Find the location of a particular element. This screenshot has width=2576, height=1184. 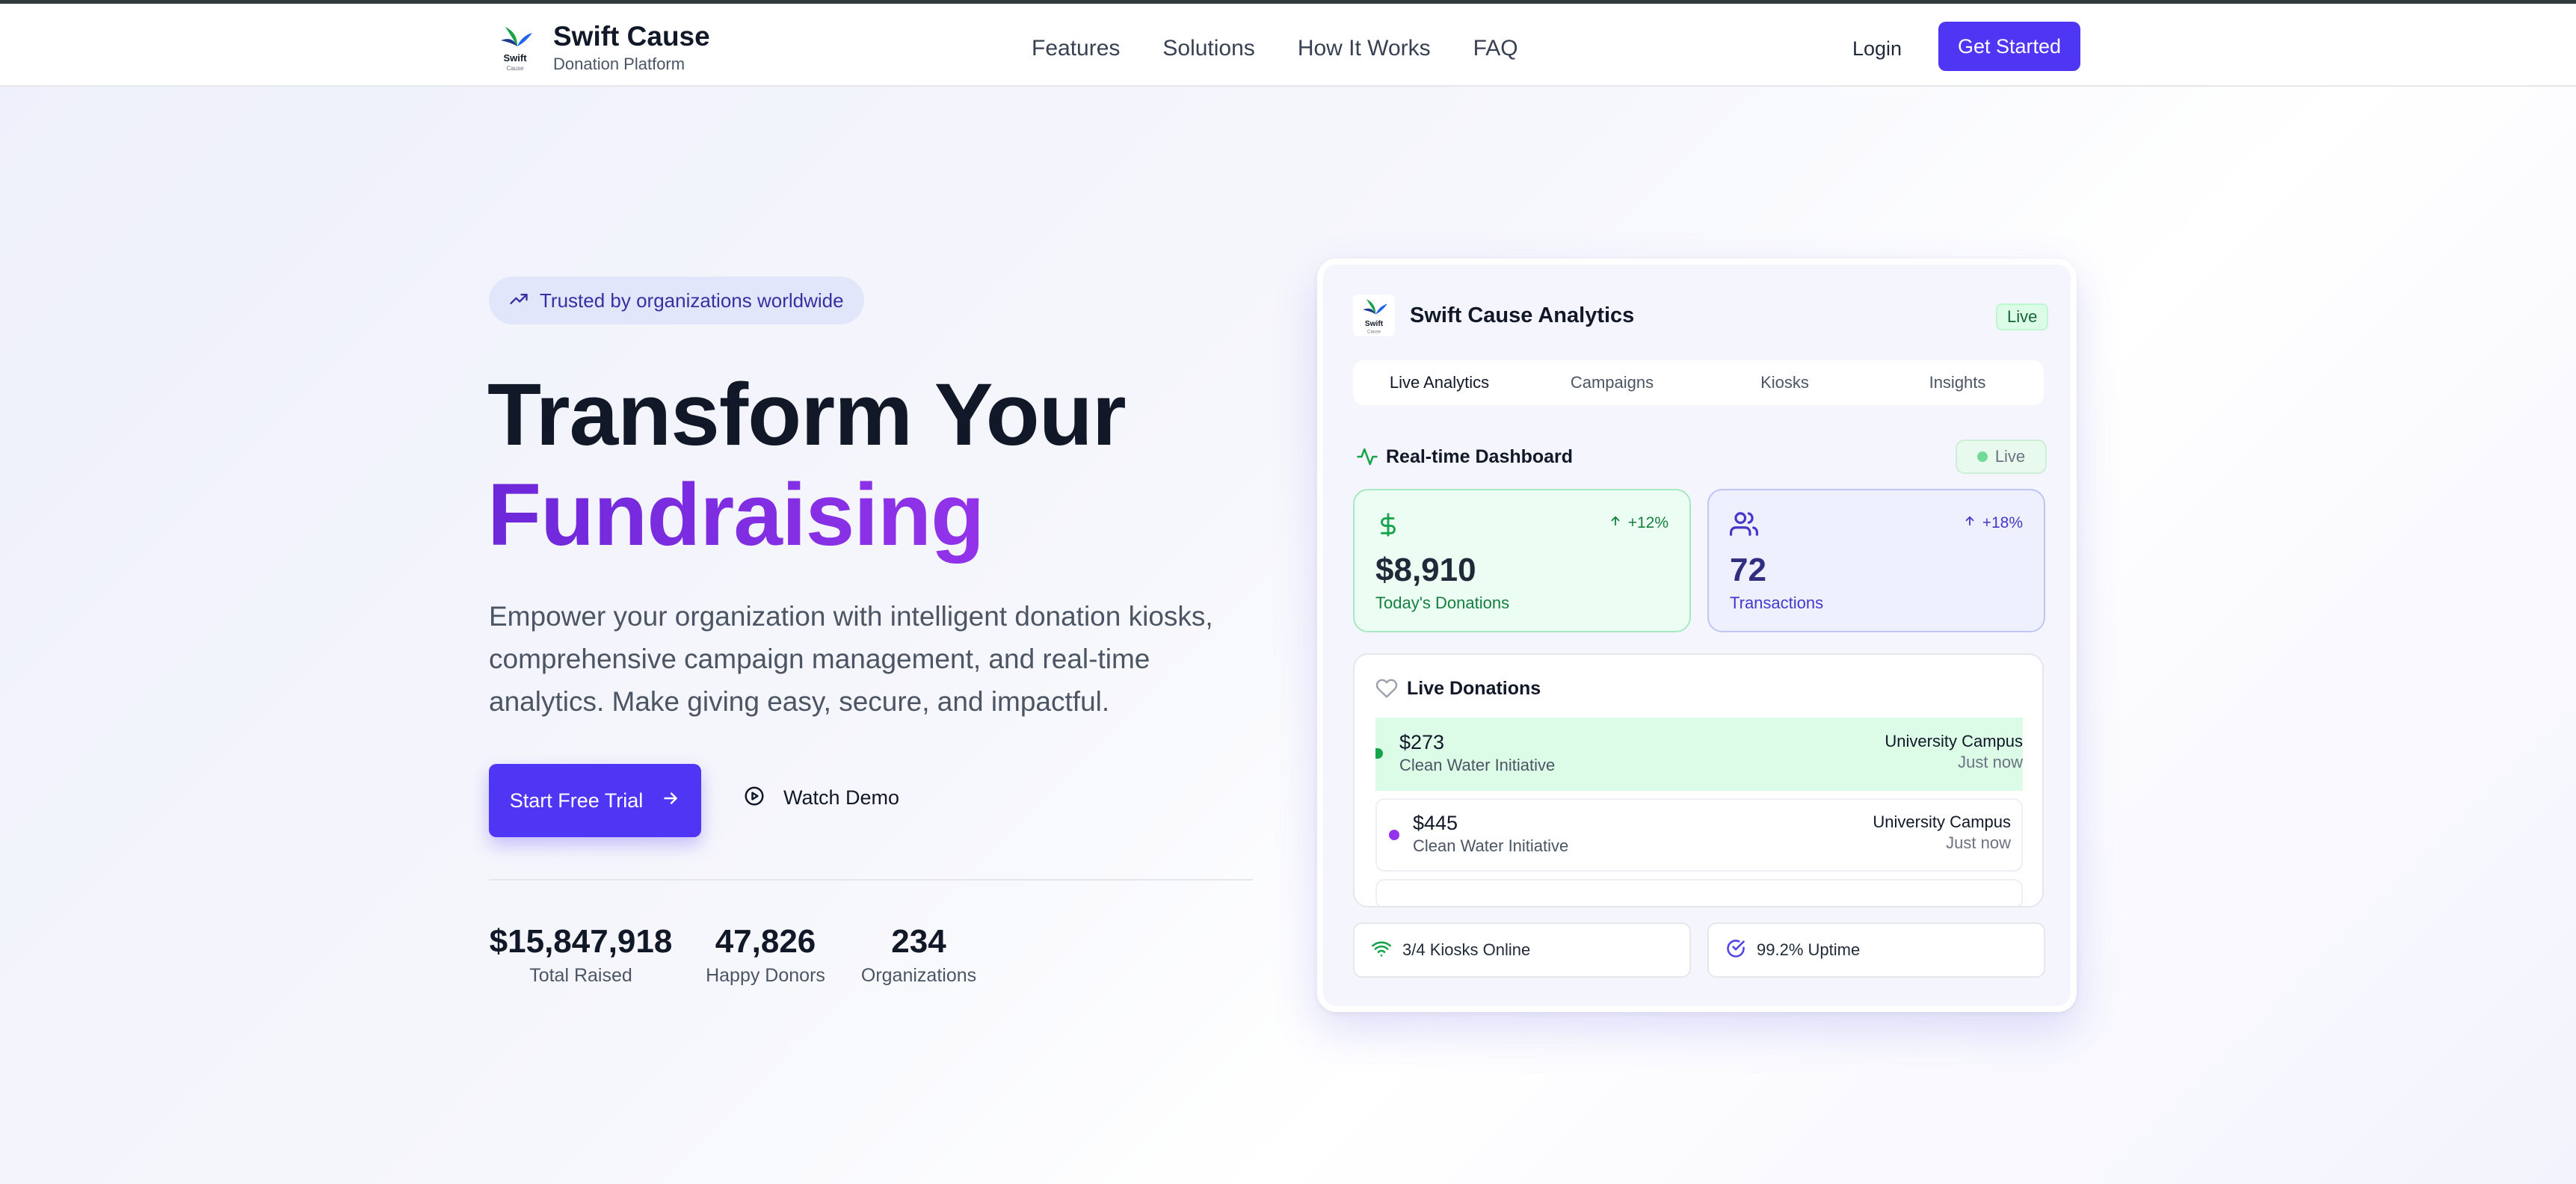

kiosks-status-text: 3/4 Kiosks Online is located at coordinates (1466, 950).